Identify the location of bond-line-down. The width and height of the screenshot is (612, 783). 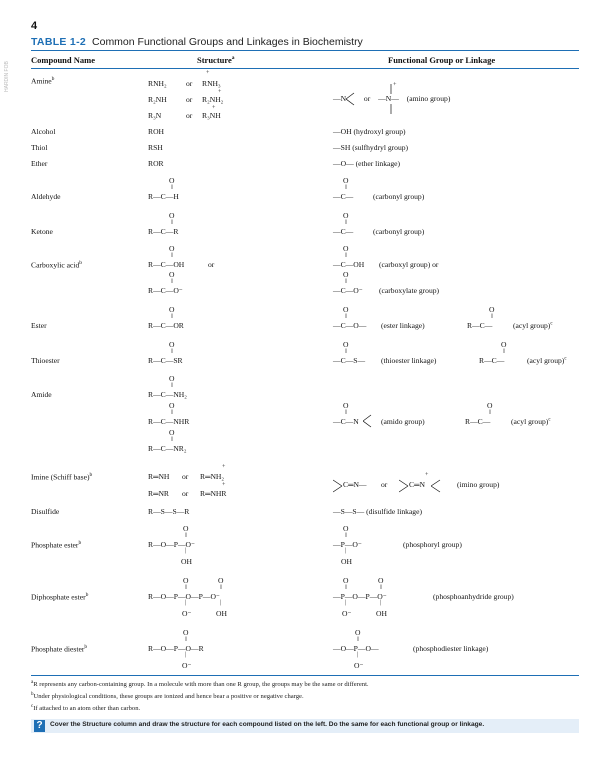
(391, 108).